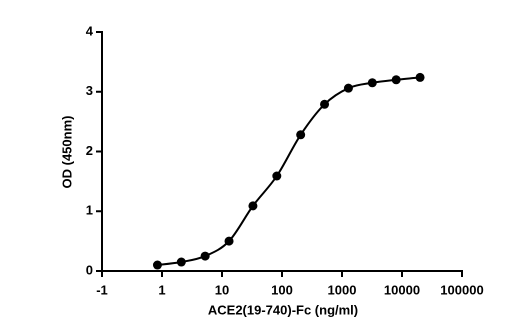 The height and width of the screenshot is (334, 514). I want to click on y-tick-label: 4, so click(90, 30).